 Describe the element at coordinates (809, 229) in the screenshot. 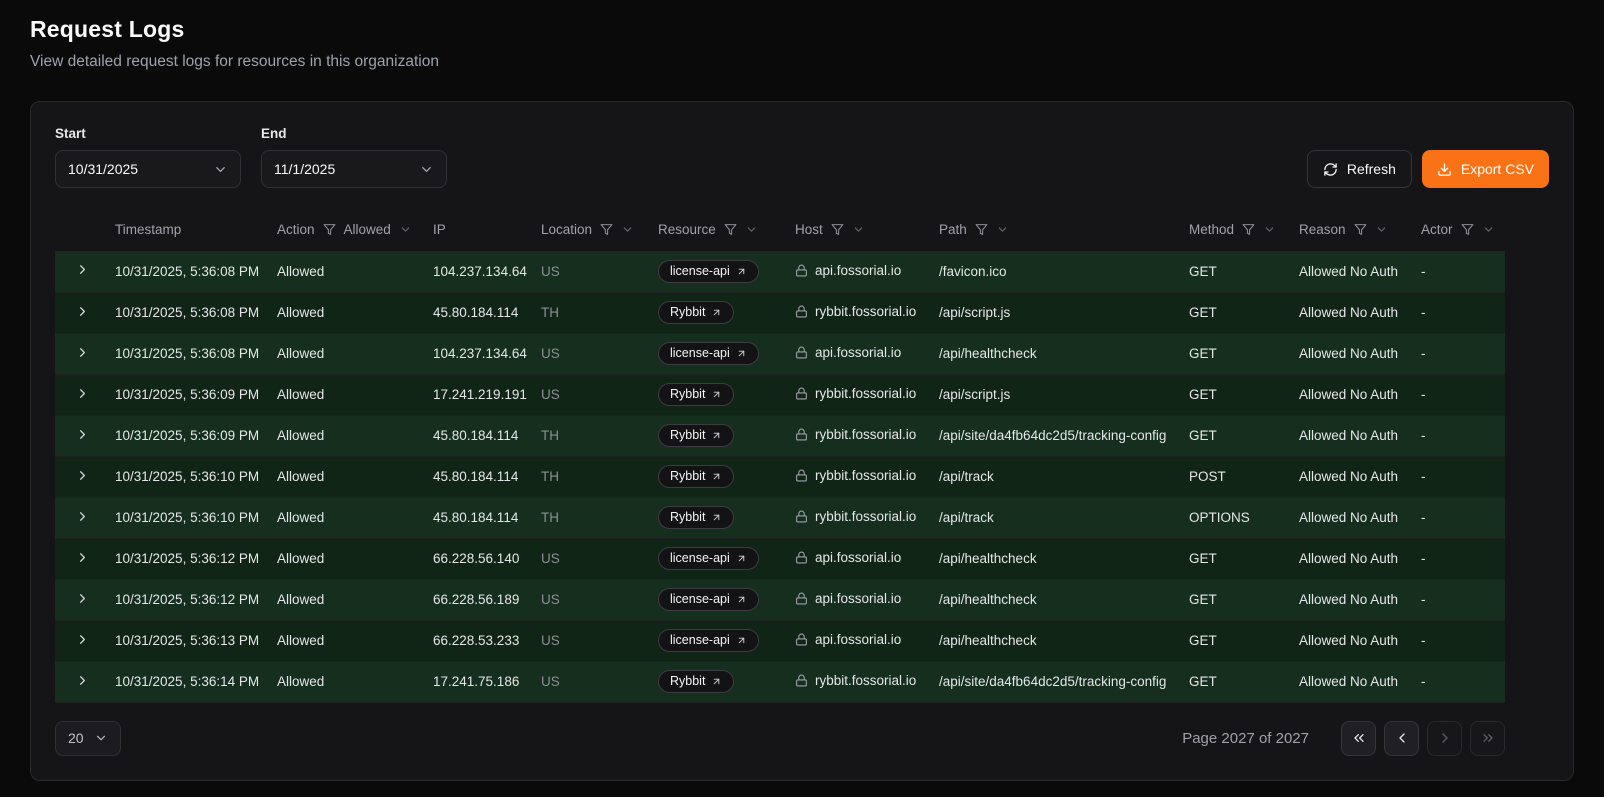

I see `column-header-host: Host` at that location.